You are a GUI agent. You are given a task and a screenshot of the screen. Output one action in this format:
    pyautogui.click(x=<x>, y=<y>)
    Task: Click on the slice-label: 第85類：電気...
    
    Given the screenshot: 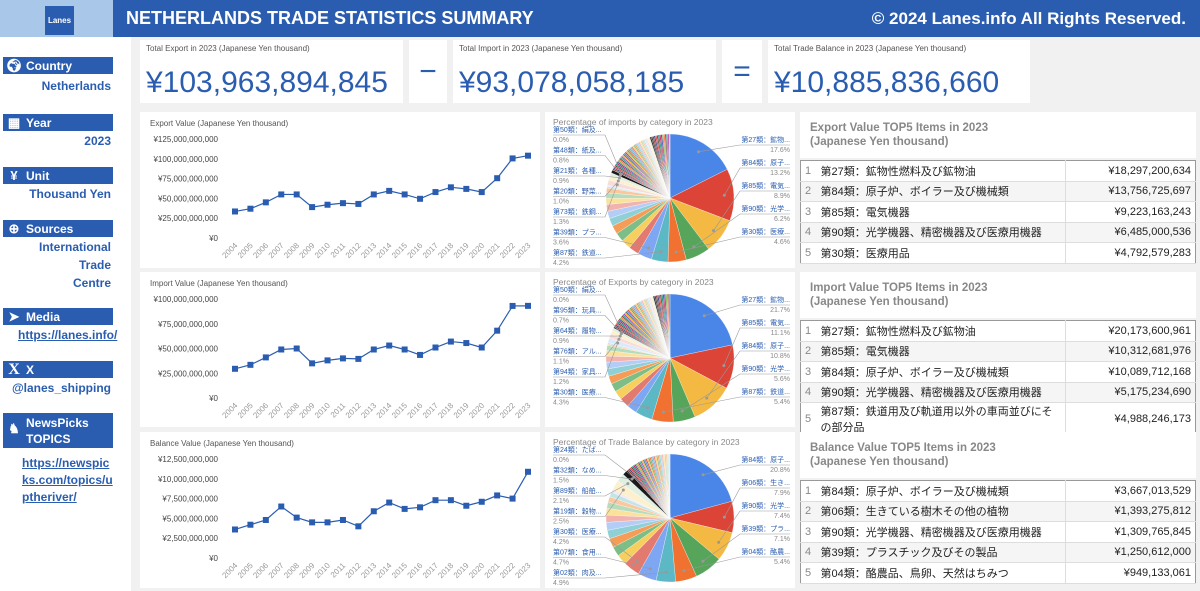 What is the action you would take?
    pyautogui.click(x=765, y=322)
    